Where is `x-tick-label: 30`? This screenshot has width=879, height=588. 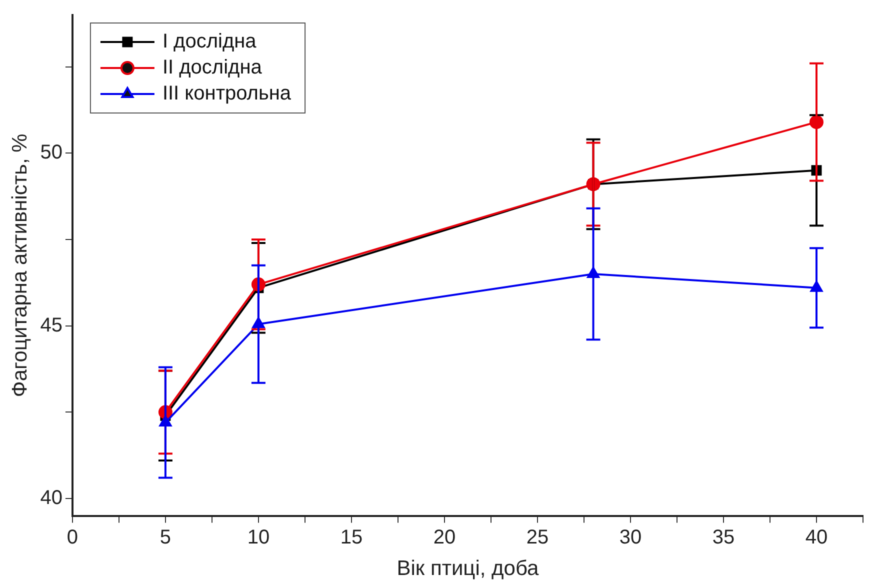 x-tick-label: 30 is located at coordinates (630, 537).